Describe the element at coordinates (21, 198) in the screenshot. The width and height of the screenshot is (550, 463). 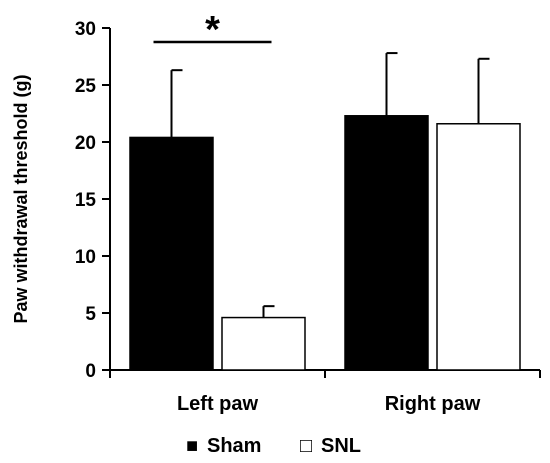
I see `y-axis-label: Paw withdrawal threshold (g)` at that location.